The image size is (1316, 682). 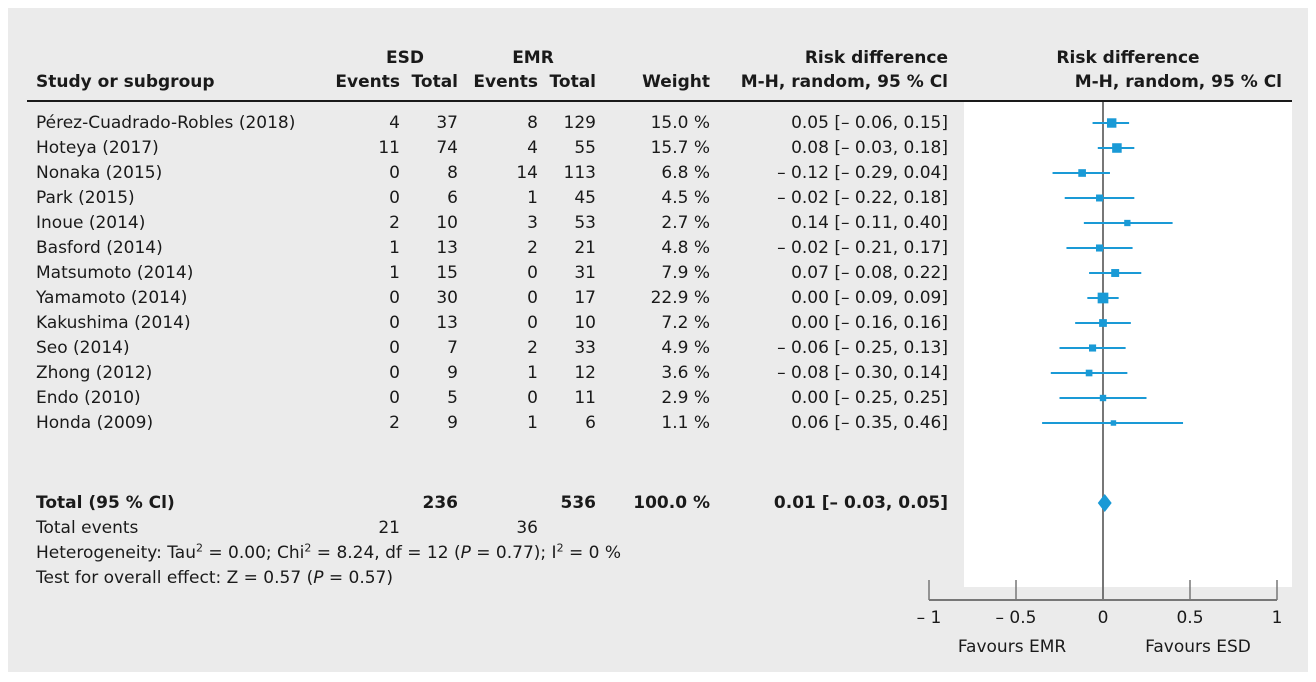 I want to click on study-name: Nonaka (2015), so click(x=99, y=173).